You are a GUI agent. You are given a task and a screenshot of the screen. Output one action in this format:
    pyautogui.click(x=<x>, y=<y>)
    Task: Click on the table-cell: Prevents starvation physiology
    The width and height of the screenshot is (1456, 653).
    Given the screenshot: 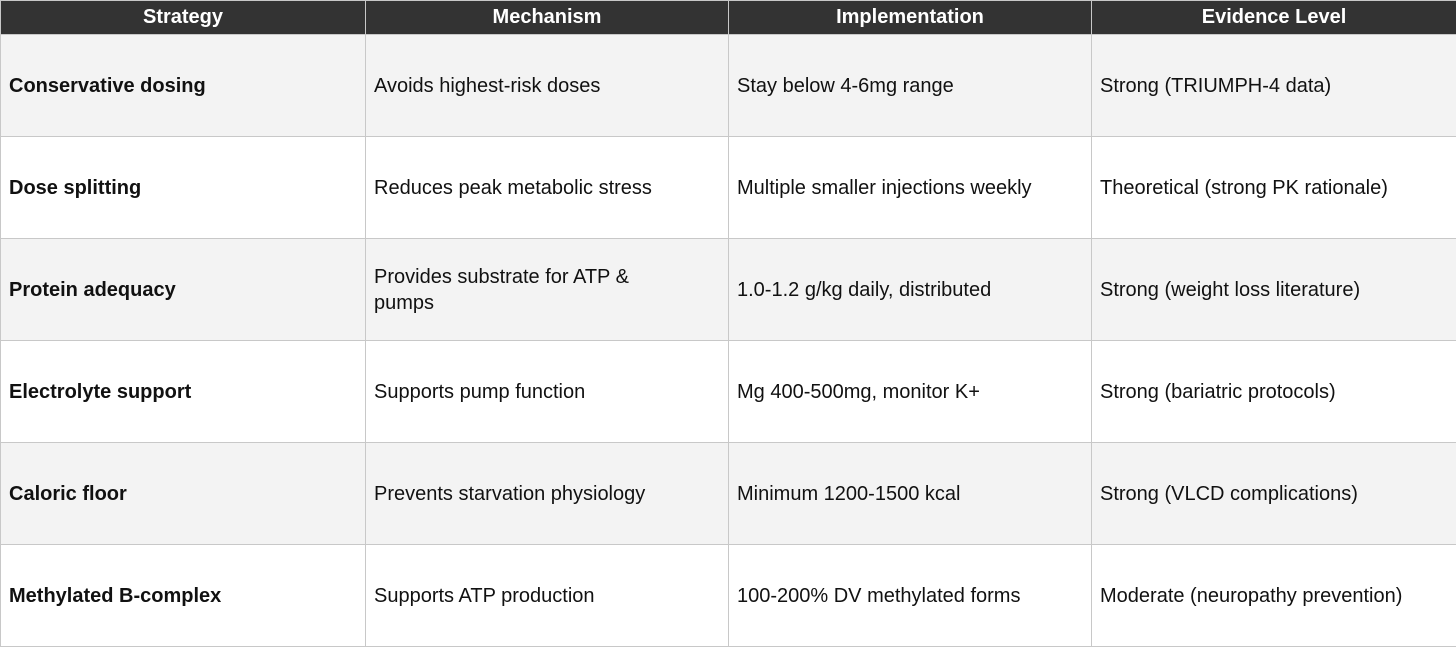 What is the action you would take?
    pyautogui.click(x=547, y=493)
    